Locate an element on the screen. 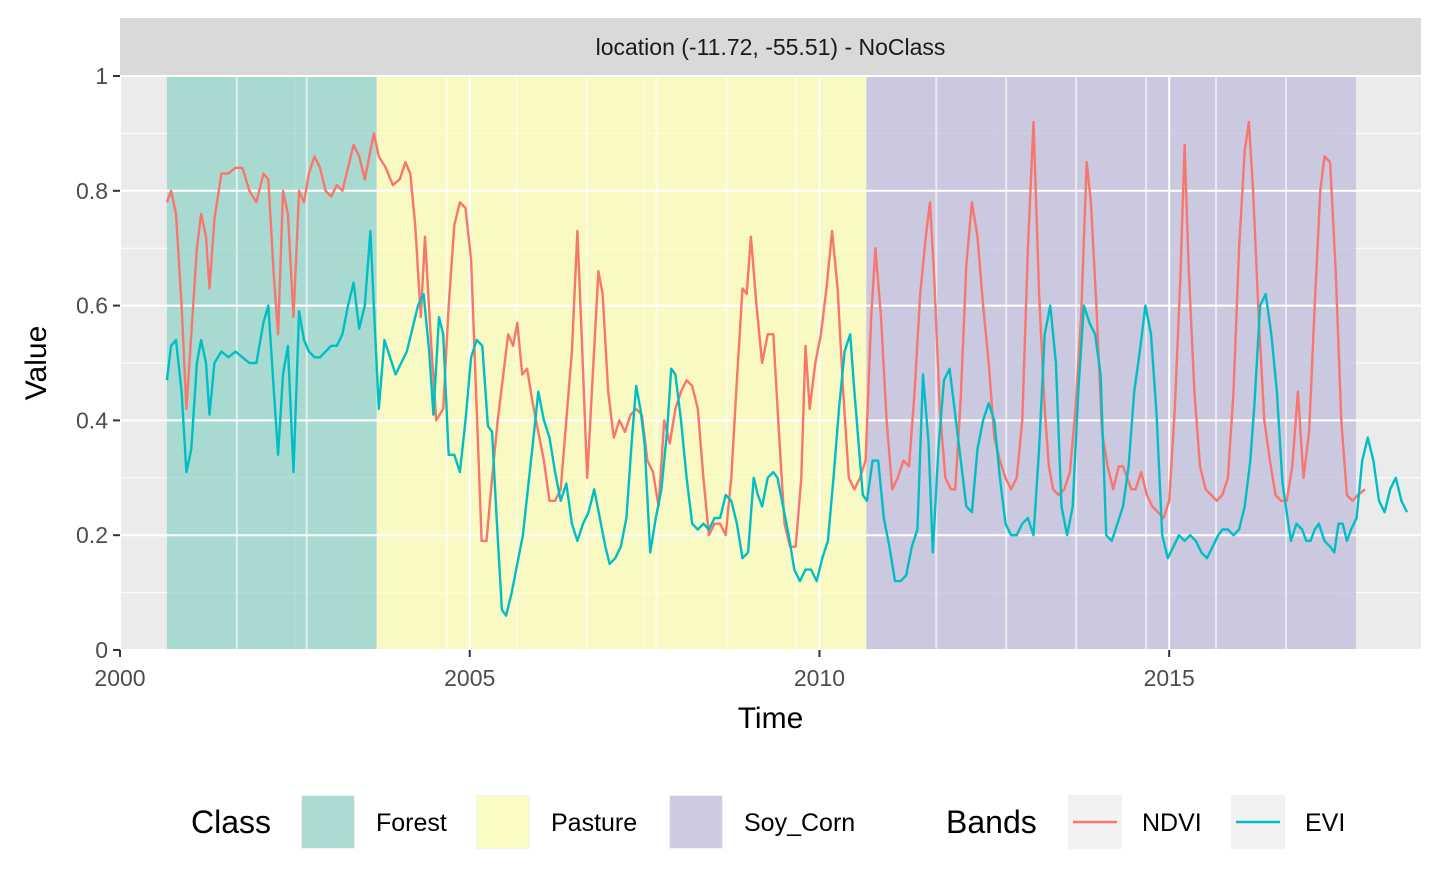  panel-strip: location (-11.72, -55.51) - NoClass is located at coordinates (770, 47).